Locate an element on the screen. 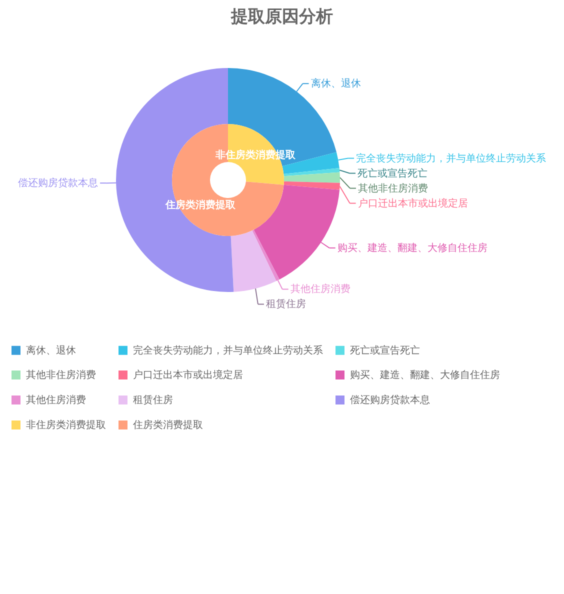 The image size is (564, 594). slice-label: 租赁住房 is located at coordinates (286, 304).